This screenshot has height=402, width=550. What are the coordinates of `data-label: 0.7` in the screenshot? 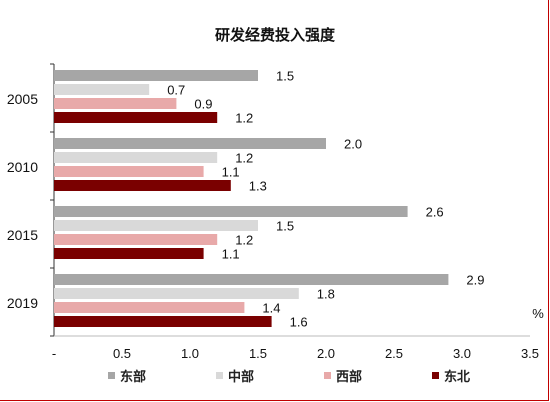 It's located at (176, 90).